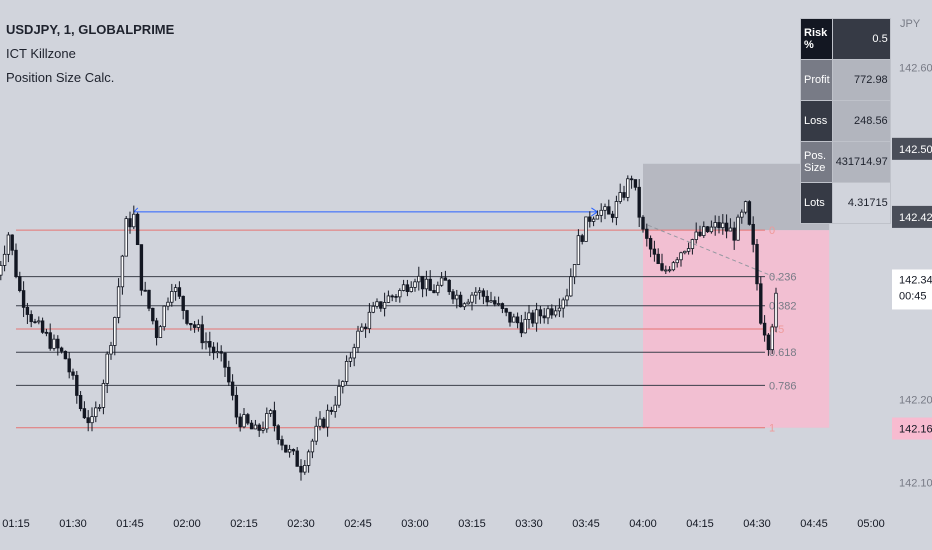  Describe the element at coordinates (187, 524) in the screenshot. I see `x-tick-label: 02:00` at that location.